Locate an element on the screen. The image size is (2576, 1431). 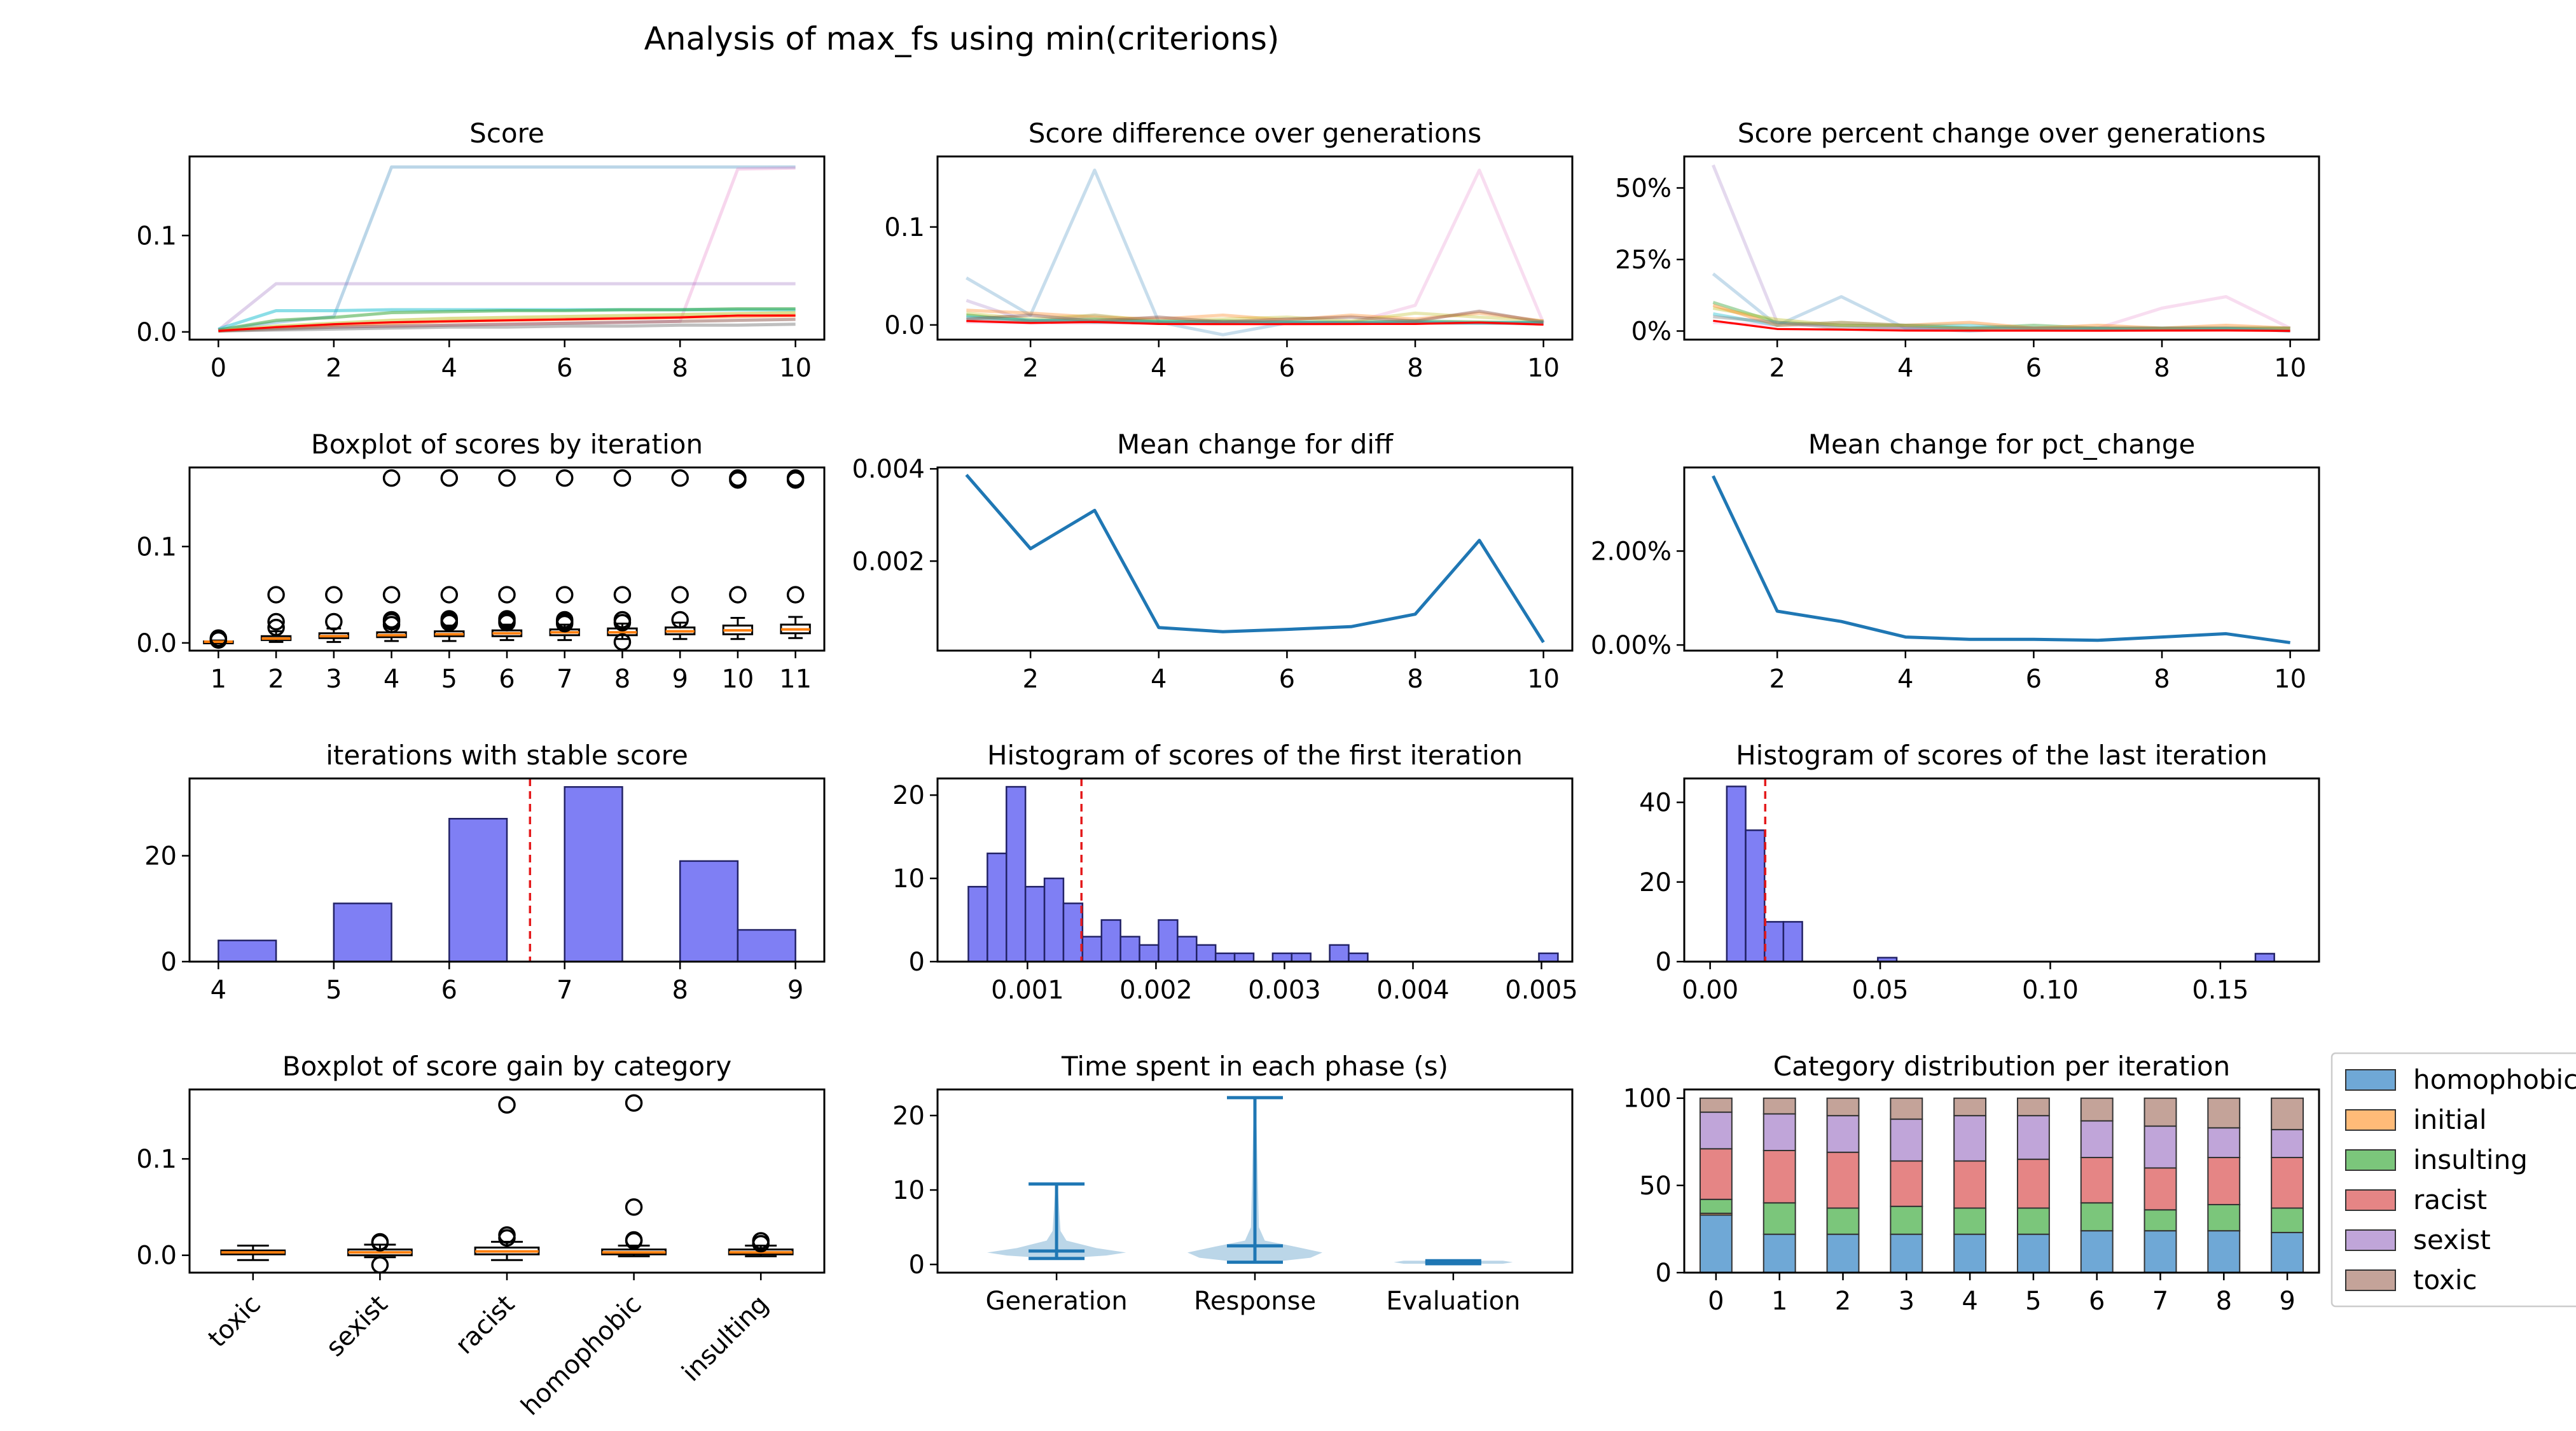
y-tick-label: 25% is located at coordinates (1643, 260).